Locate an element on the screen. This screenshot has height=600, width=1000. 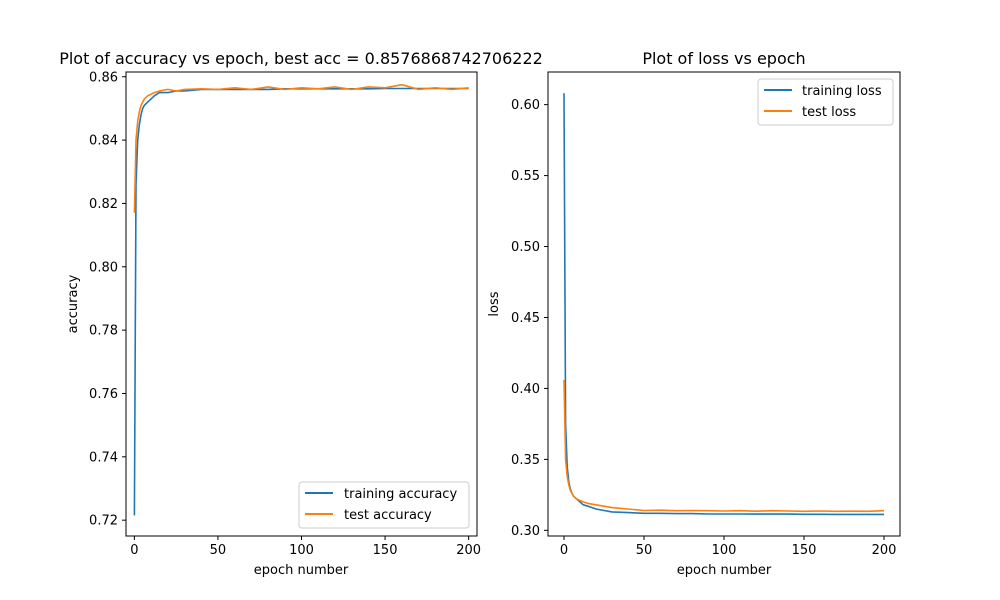
loss-x-tick-label: 0 is located at coordinates (564, 550).